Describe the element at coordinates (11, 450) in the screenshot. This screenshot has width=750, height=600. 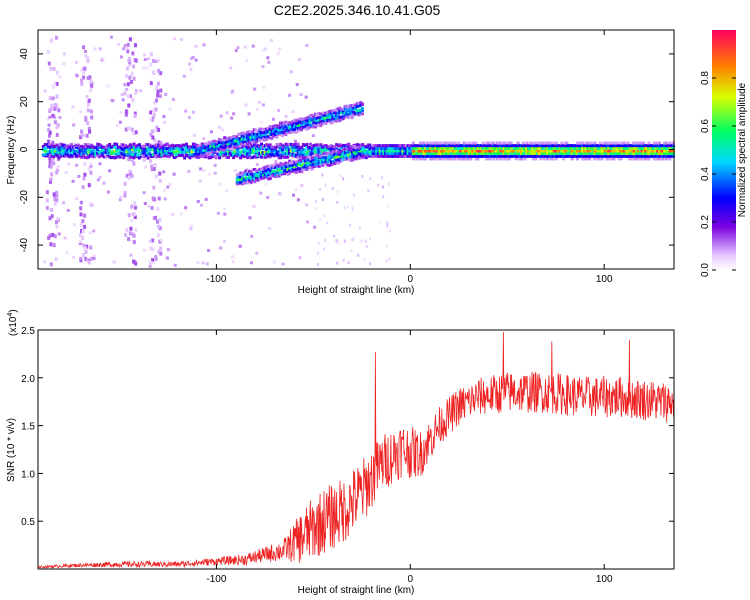
I see `snr-ylabel: SNR (10 * v/v)` at that location.